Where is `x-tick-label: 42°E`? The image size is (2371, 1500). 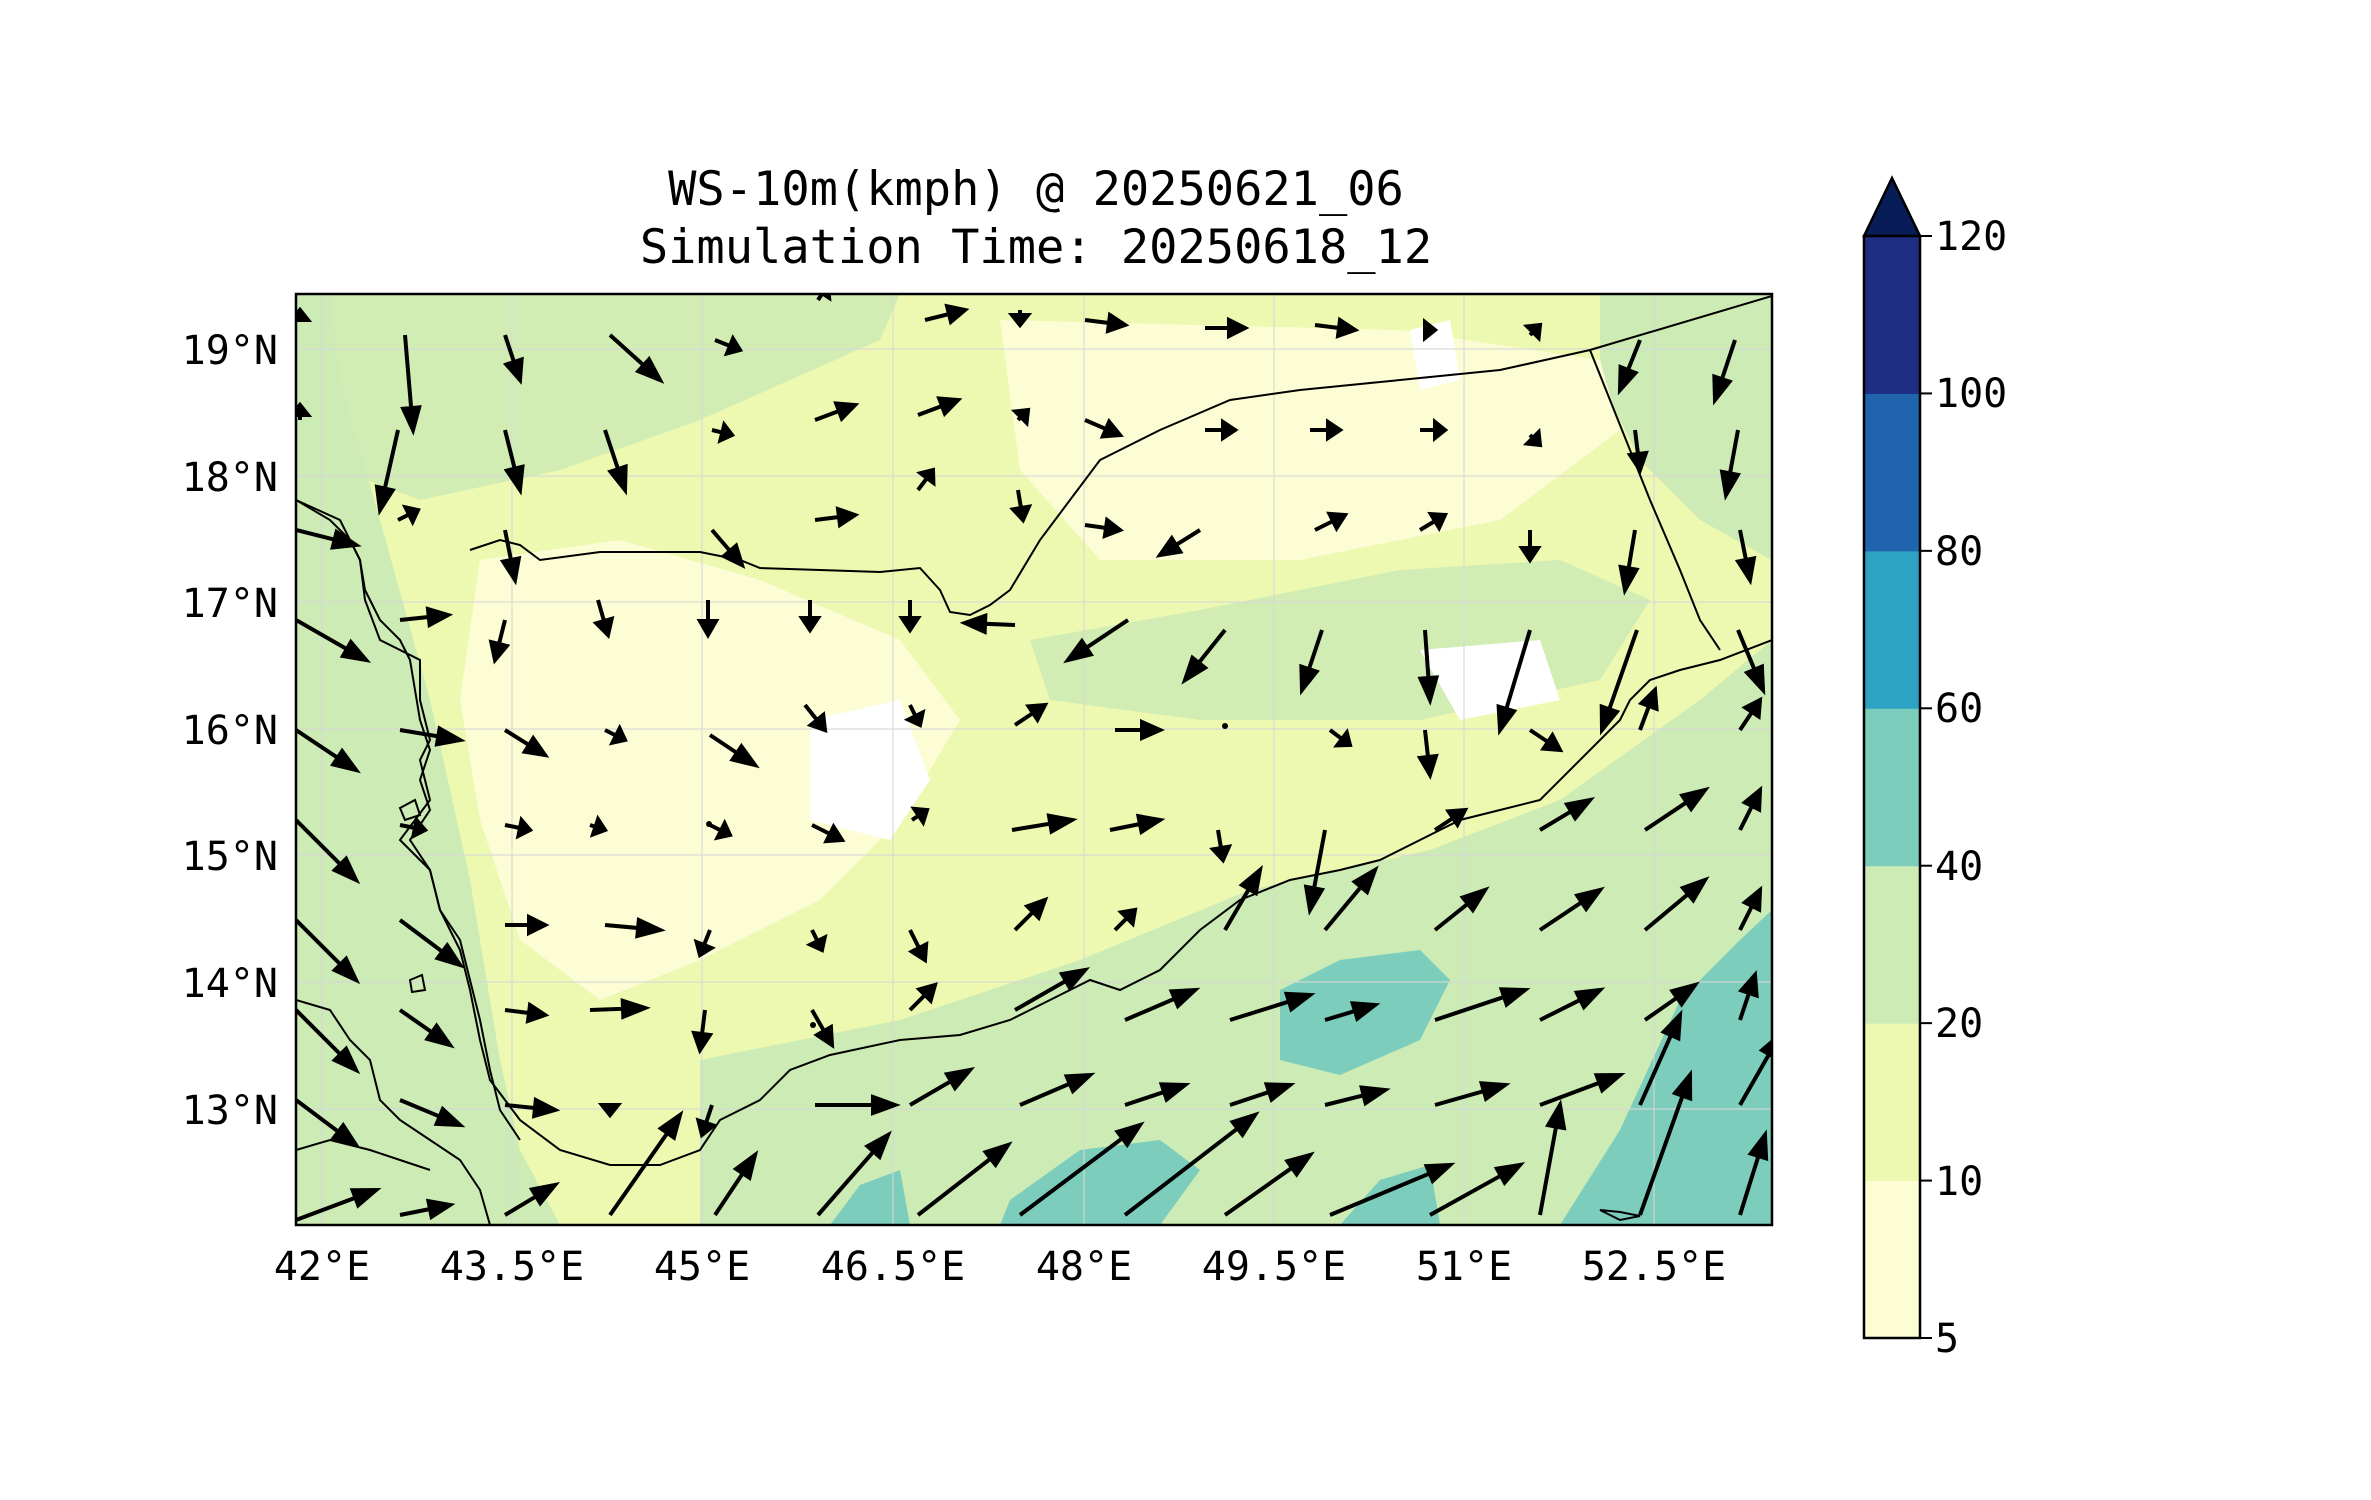 x-tick-label: 42°E is located at coordinates (322, 1267).